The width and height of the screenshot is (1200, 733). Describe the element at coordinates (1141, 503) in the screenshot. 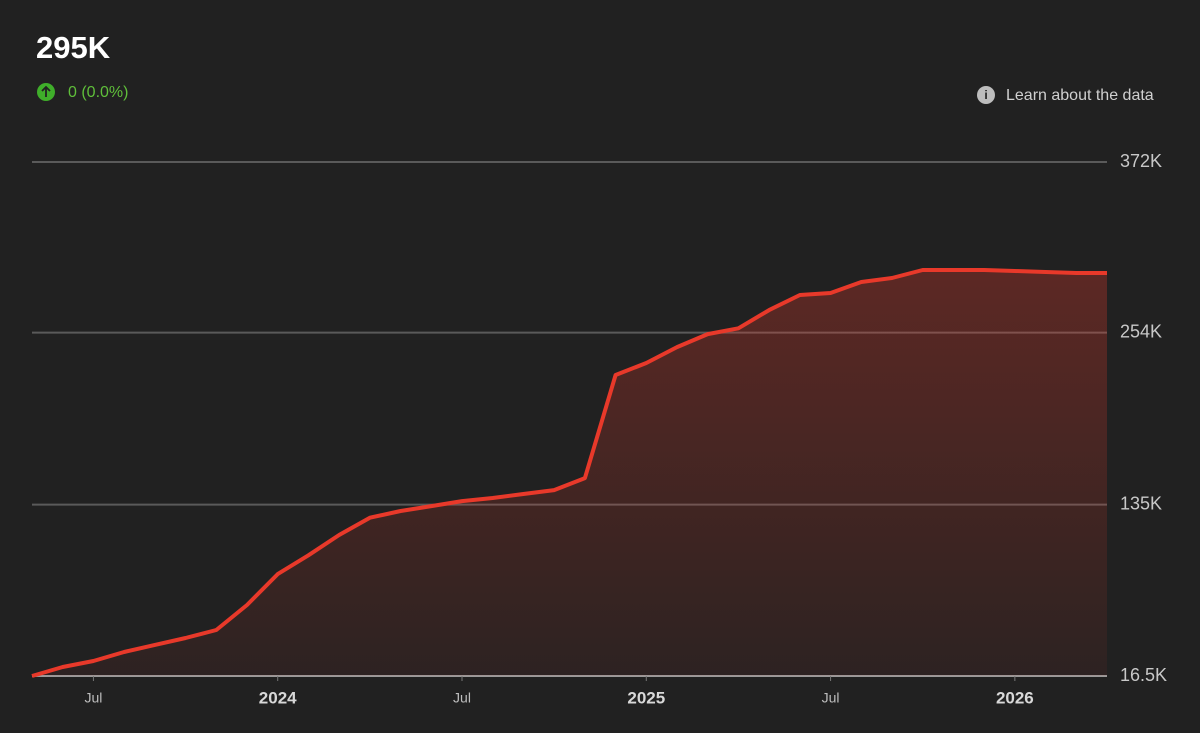

I see `y-tick-label: 135K` at that location.